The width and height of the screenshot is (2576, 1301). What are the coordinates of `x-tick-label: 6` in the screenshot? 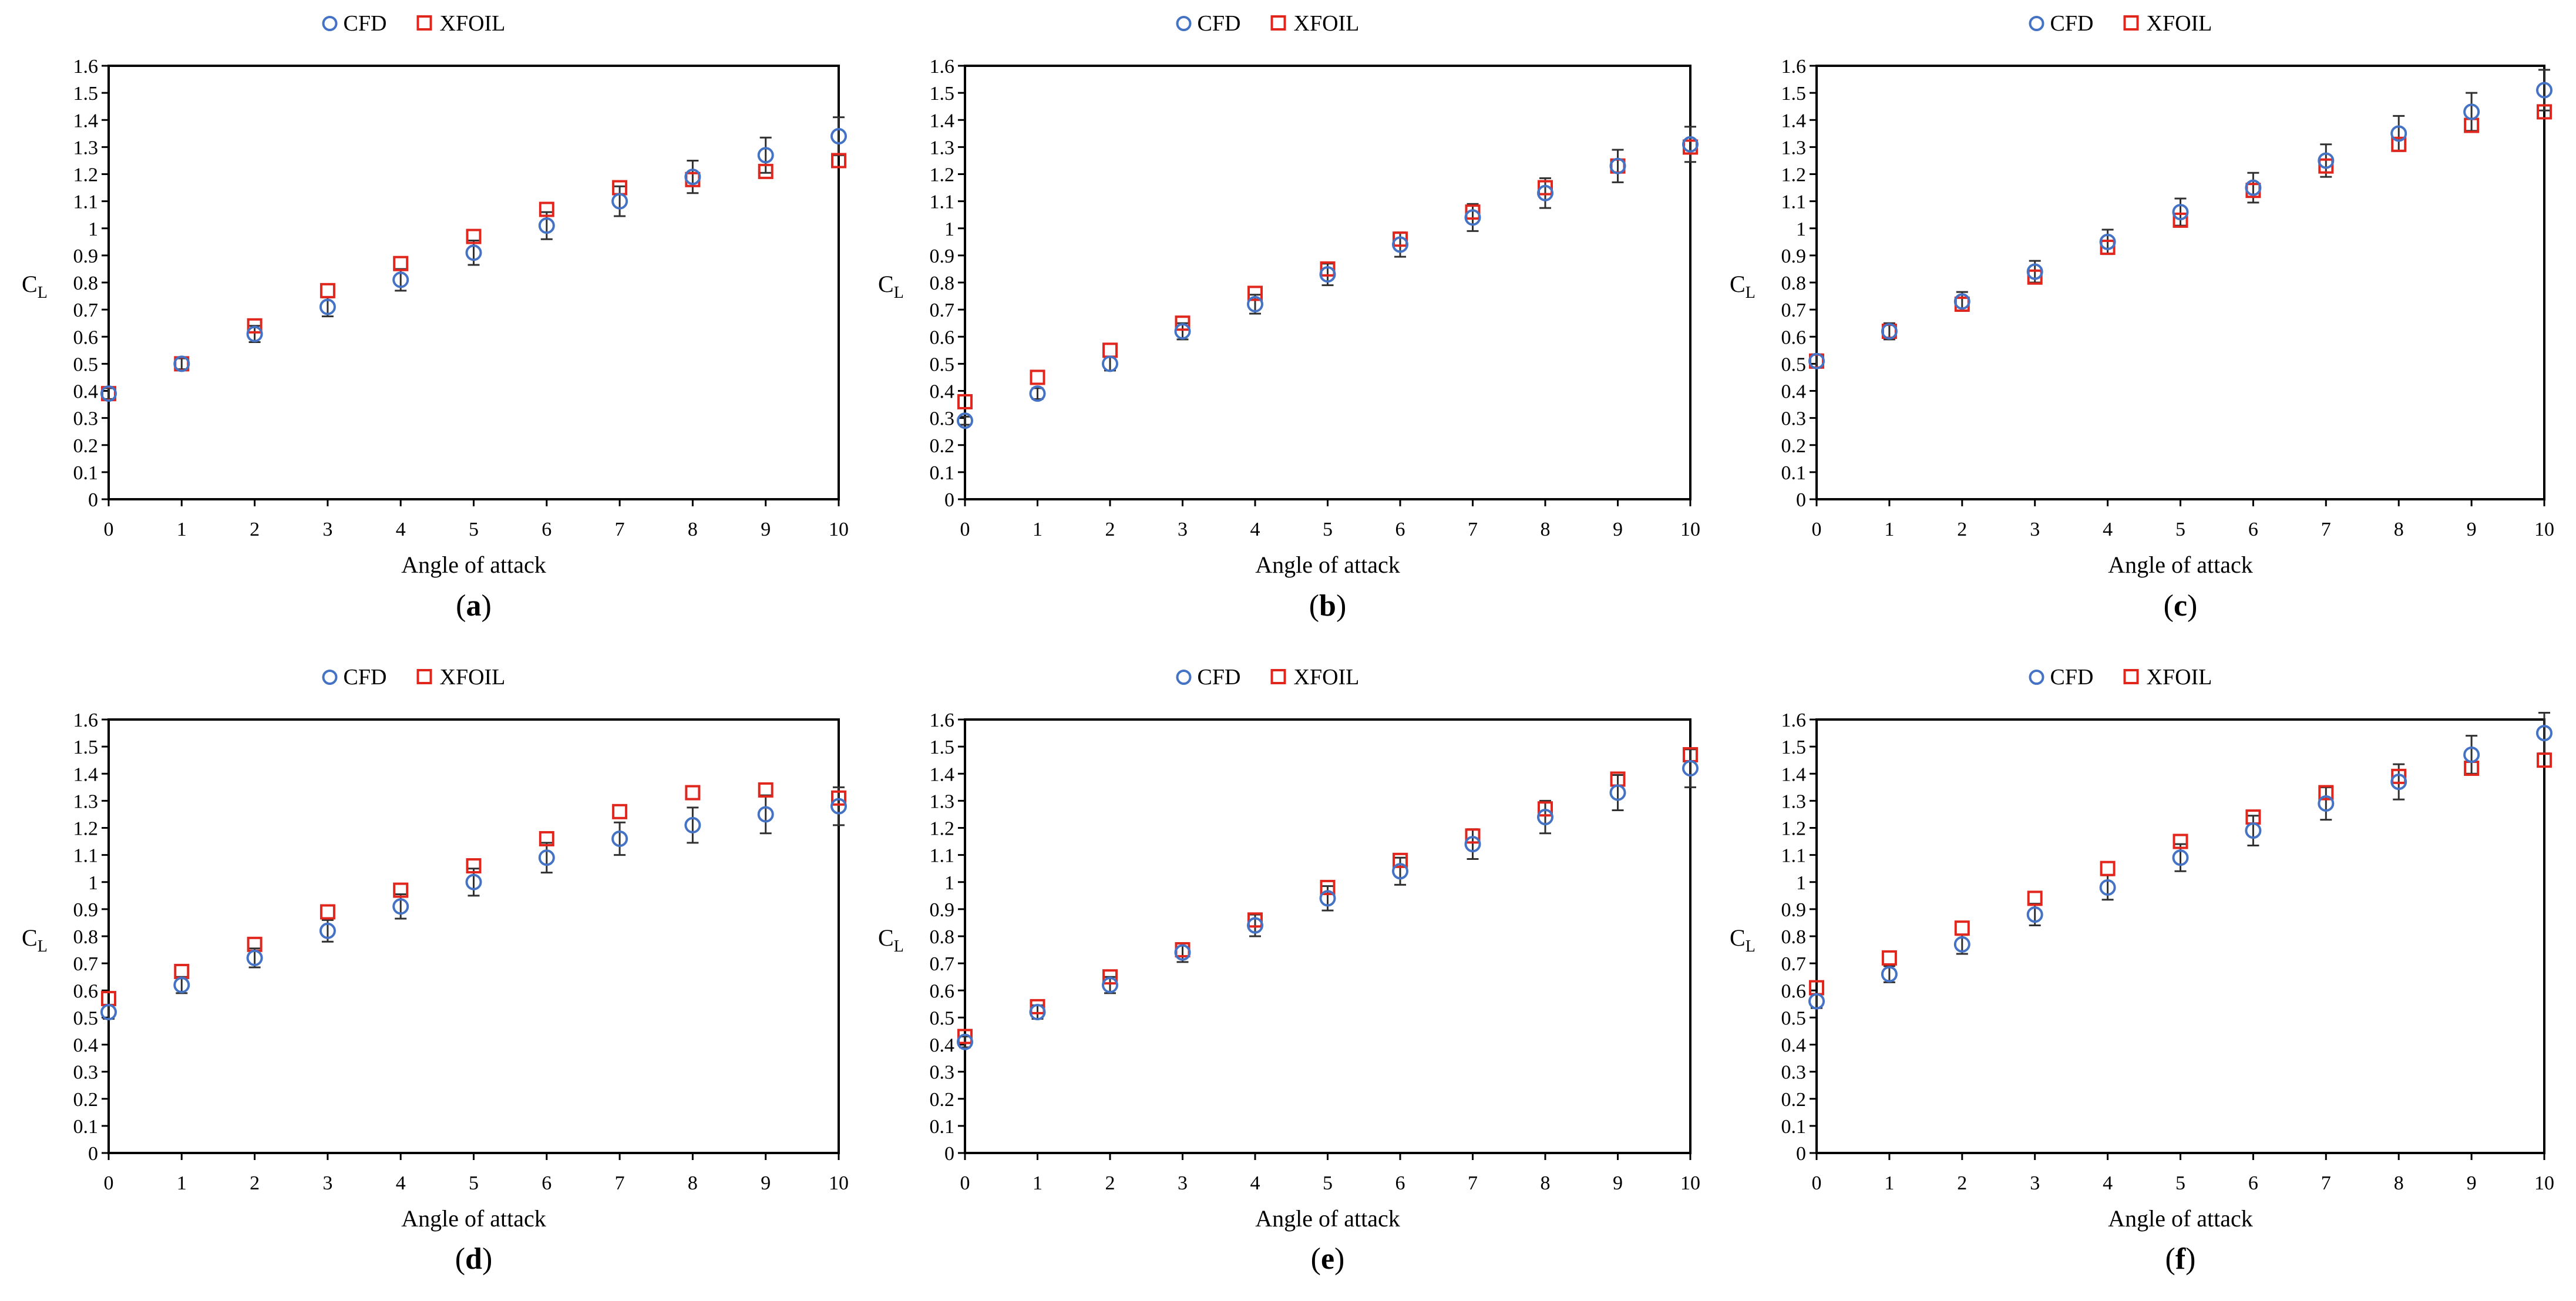 It's located at (546, 1183).